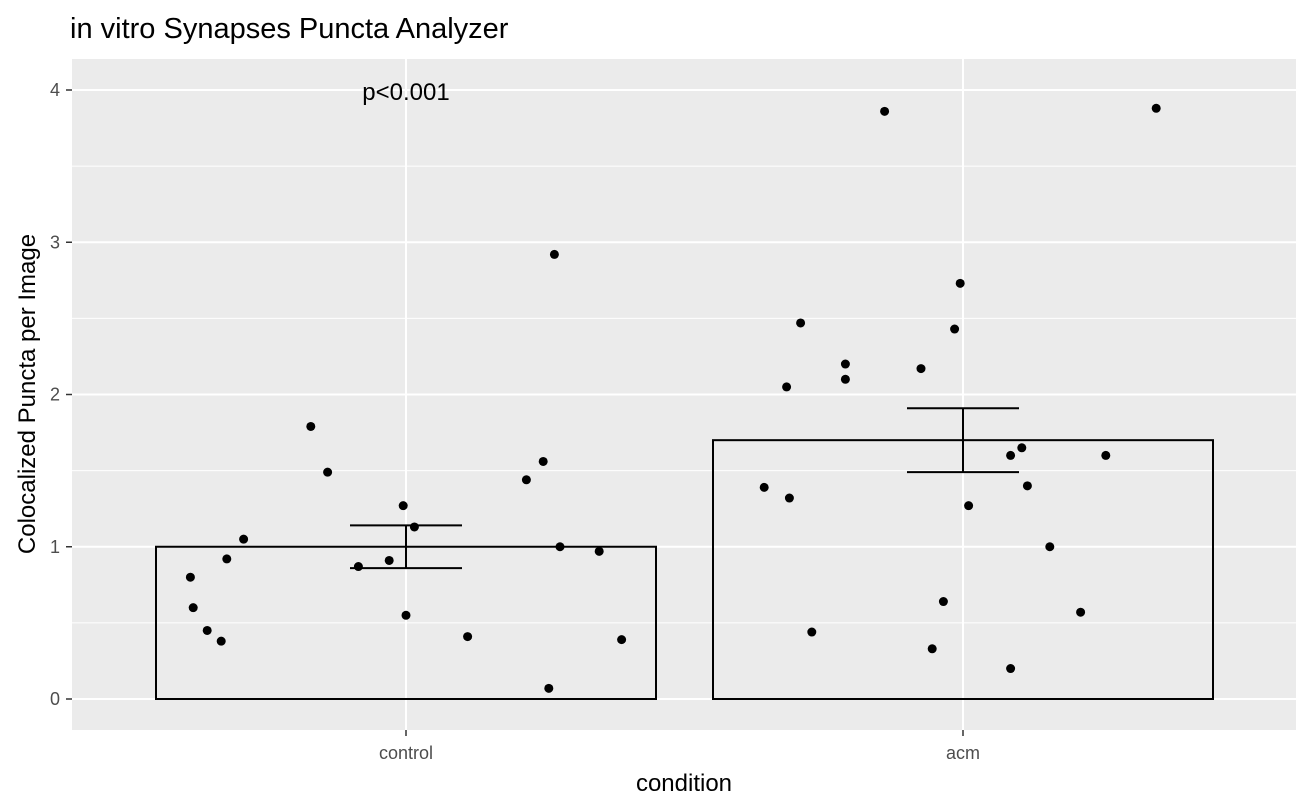 The width and height of the screenshot is (1312, 811). I want to click on error-bar-control, so click(406, 547).